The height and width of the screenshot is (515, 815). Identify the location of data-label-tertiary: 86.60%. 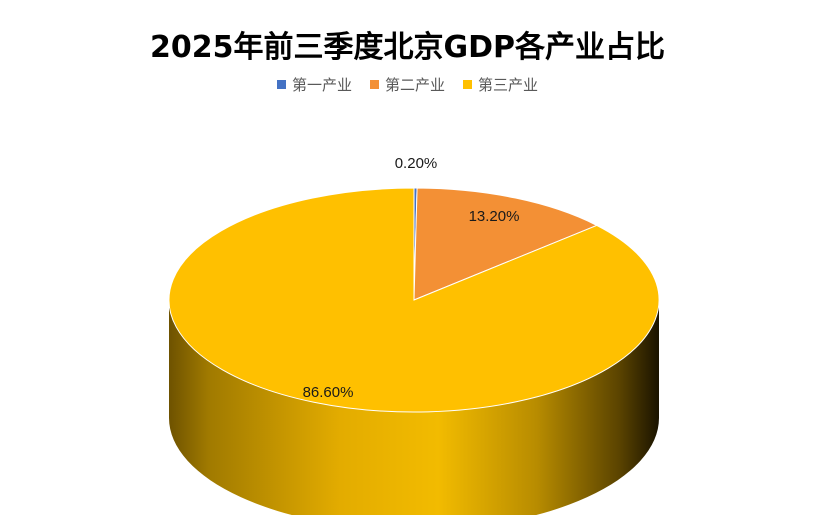
(328, 392).